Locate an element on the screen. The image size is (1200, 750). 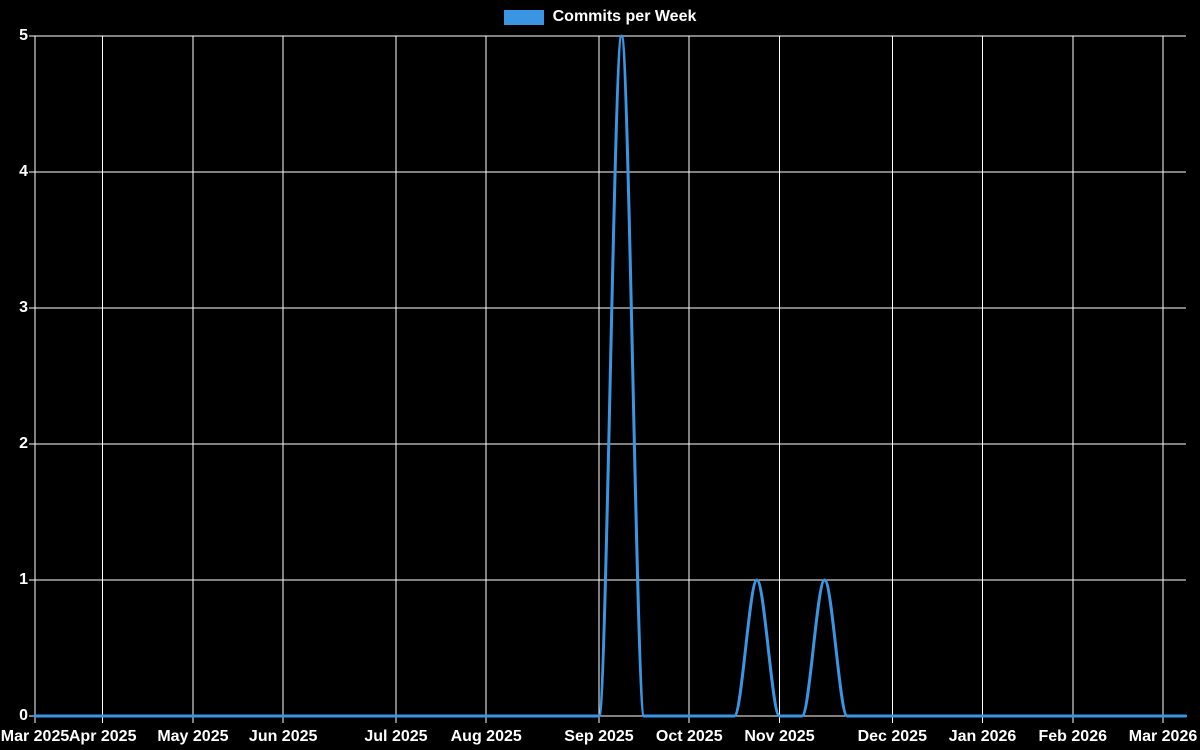
y-tick-label: 4 is located at coordinates (23, 171).